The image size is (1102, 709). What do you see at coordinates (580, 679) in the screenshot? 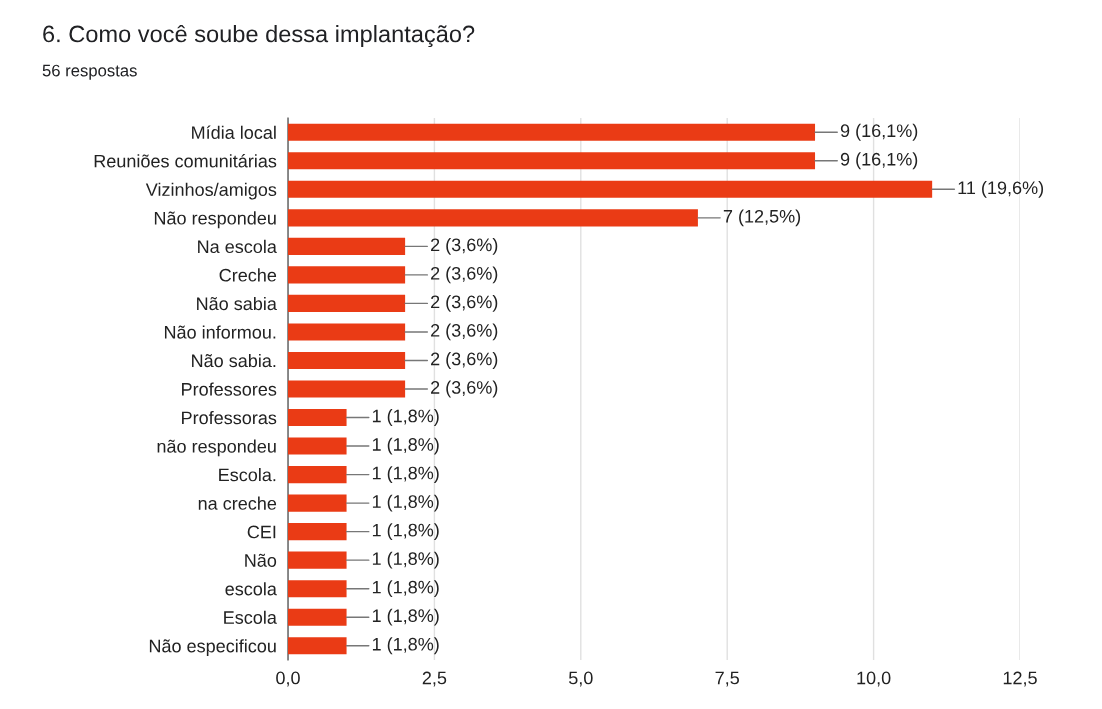
I see `x-tick-label: 5,0` at bounding box center [580, 679].